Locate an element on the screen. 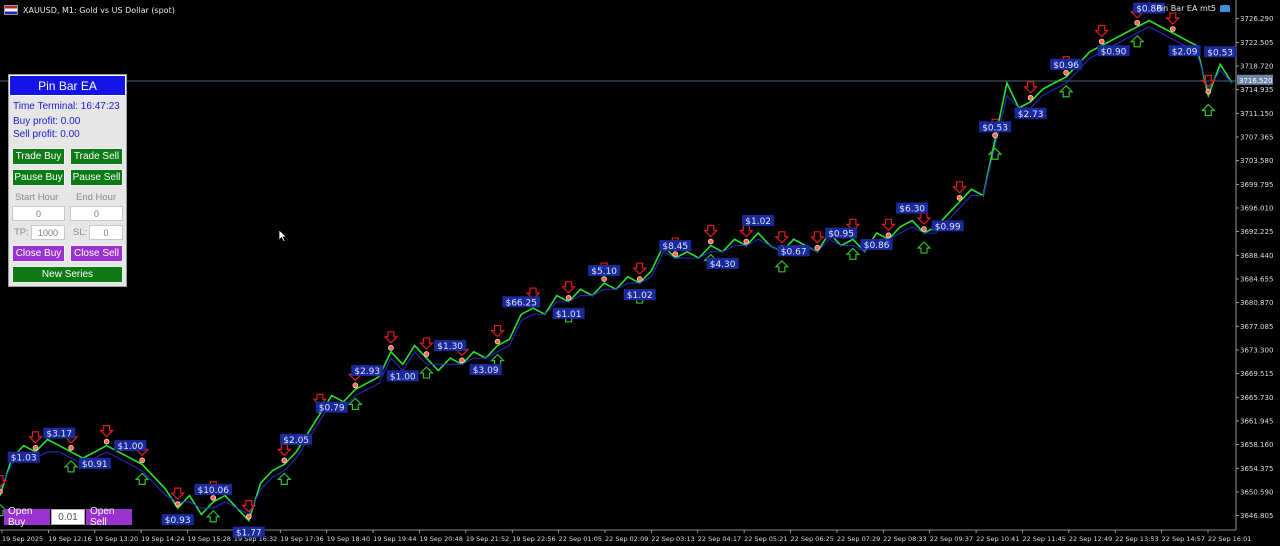 The width and height of the screenshot is (1280, 546). current-price-label: 3716.520 is located at coordinates (1255, 81).